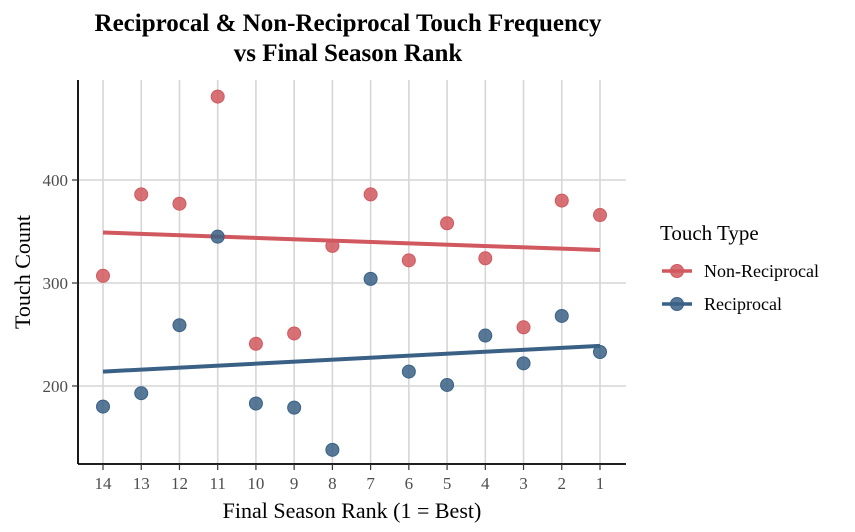  Describe the element at coordinates (677, 271) in the screenshot. I see `legend-key-point-non-reciprocal` at that location.